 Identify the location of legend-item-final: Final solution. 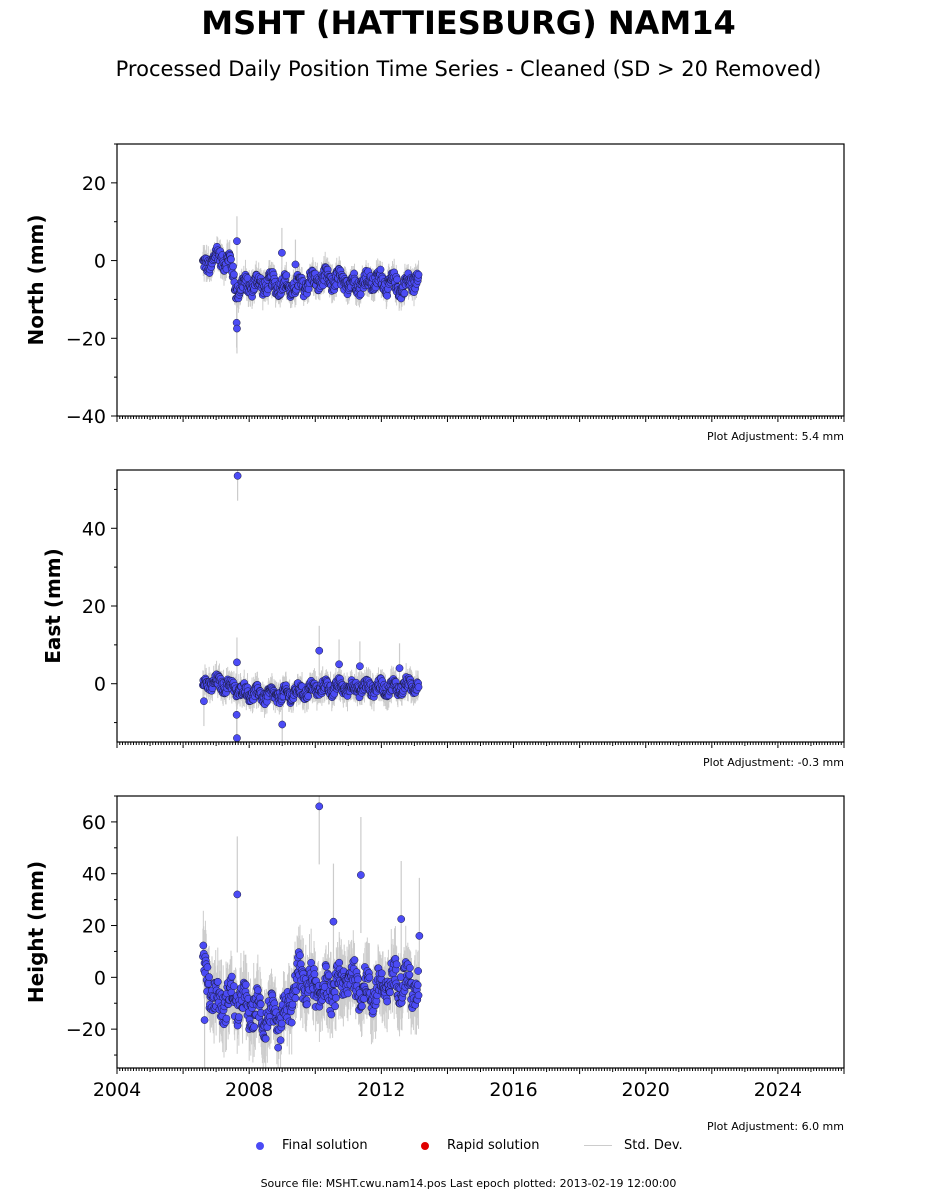
(312, 1145).